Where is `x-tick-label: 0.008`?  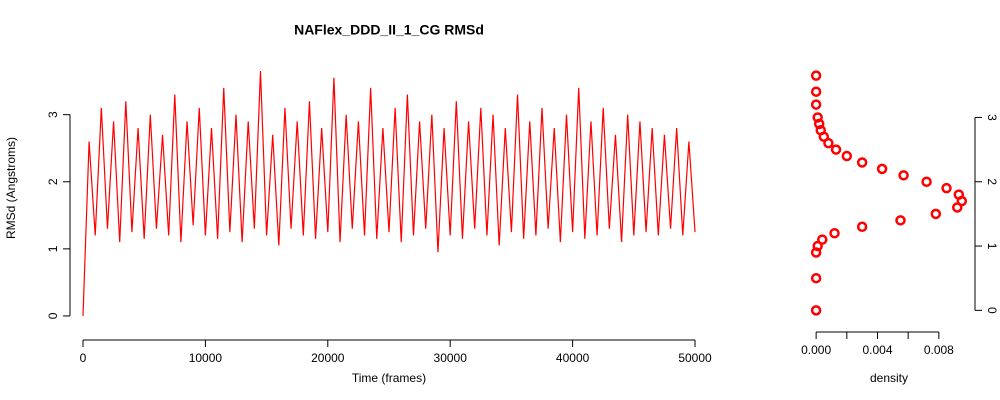 x-tick-label: 0.008 is located at coordinates (939, 350).